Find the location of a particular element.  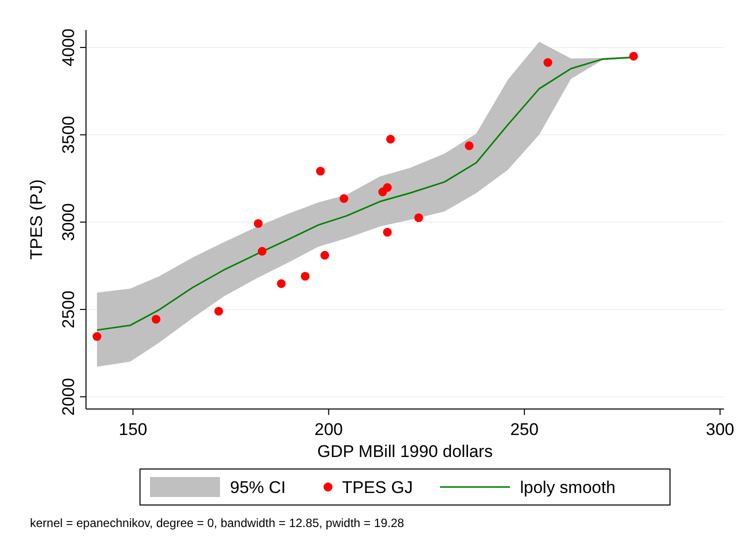

x-axis-title: GDP MBill 1990 dollars is located at coordinates (405, 451).